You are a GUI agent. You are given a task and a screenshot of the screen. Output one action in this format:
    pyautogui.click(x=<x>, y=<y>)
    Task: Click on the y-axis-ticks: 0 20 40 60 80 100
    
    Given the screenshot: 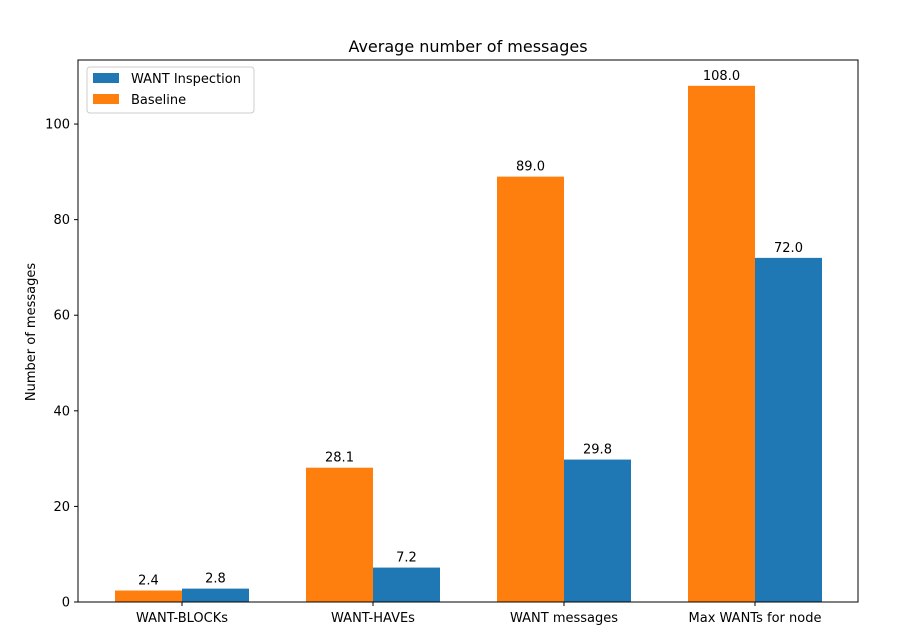 What is the action you would take?
    pyautogui.click(x=61, y=364)
    